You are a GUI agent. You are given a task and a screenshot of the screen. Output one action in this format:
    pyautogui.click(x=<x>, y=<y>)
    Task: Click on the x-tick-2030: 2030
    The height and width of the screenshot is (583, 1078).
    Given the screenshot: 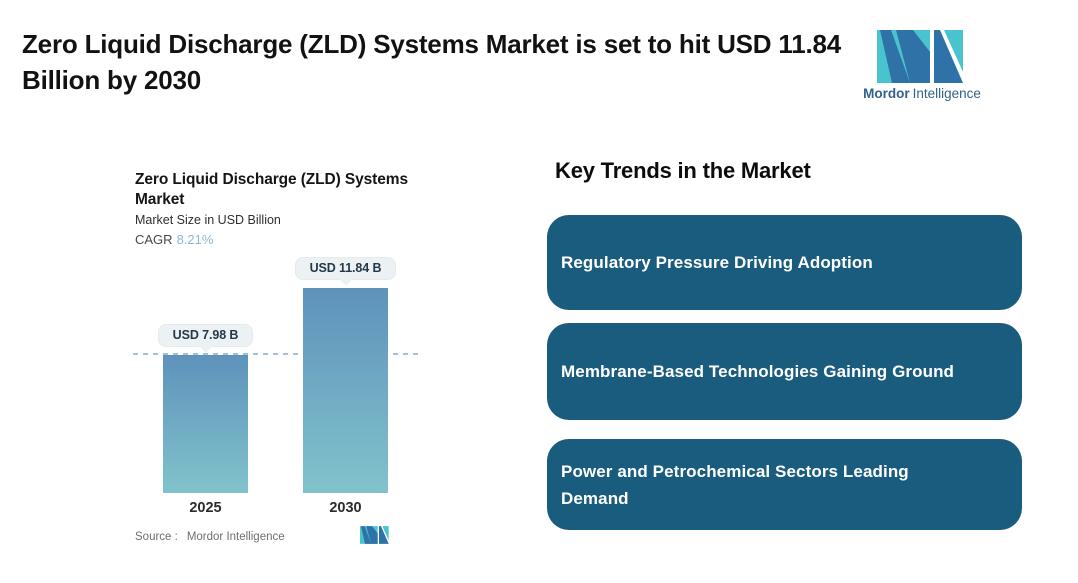 What is the action you would take?
    pyautogui.click(x=345, y=508)
    